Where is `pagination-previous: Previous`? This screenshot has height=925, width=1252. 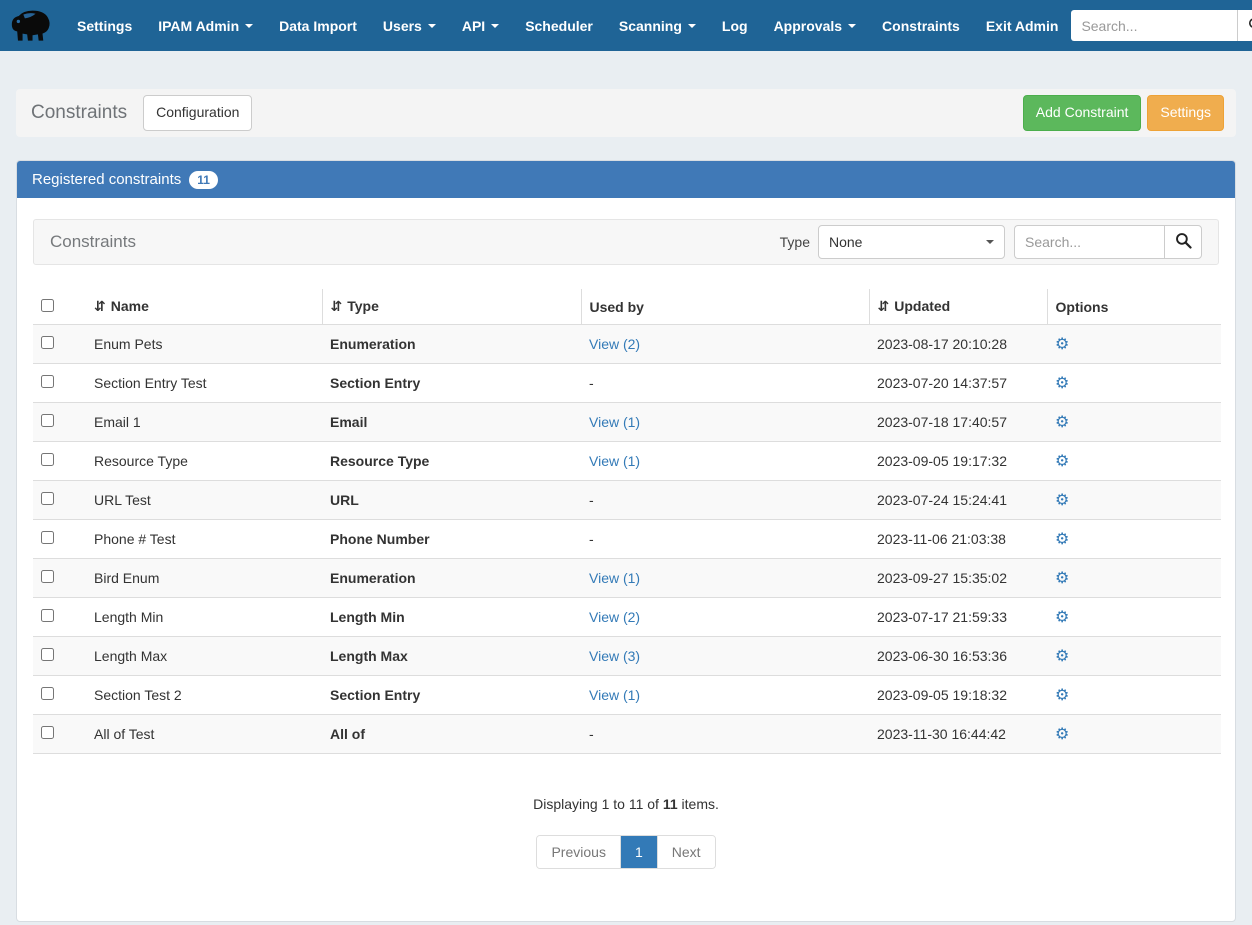 pagination-previous: Previous is located at coordinates (578, 852).